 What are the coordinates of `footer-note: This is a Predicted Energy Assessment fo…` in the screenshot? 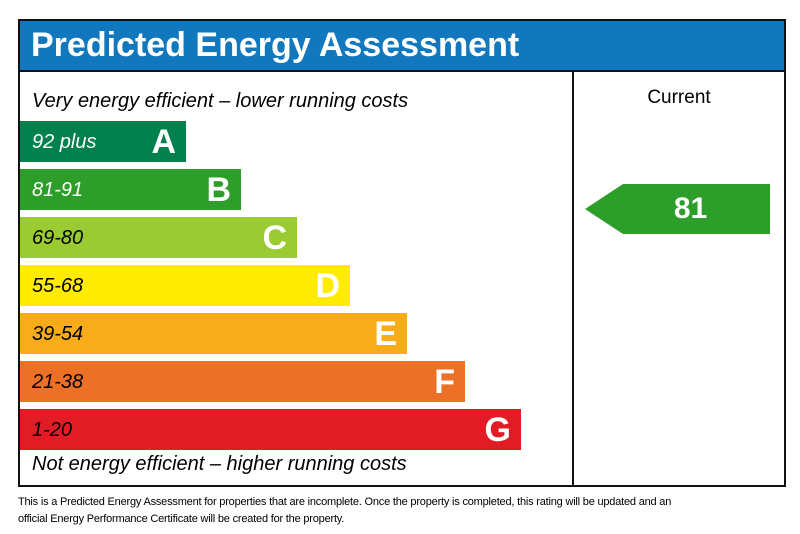 It's located at (345, 510).